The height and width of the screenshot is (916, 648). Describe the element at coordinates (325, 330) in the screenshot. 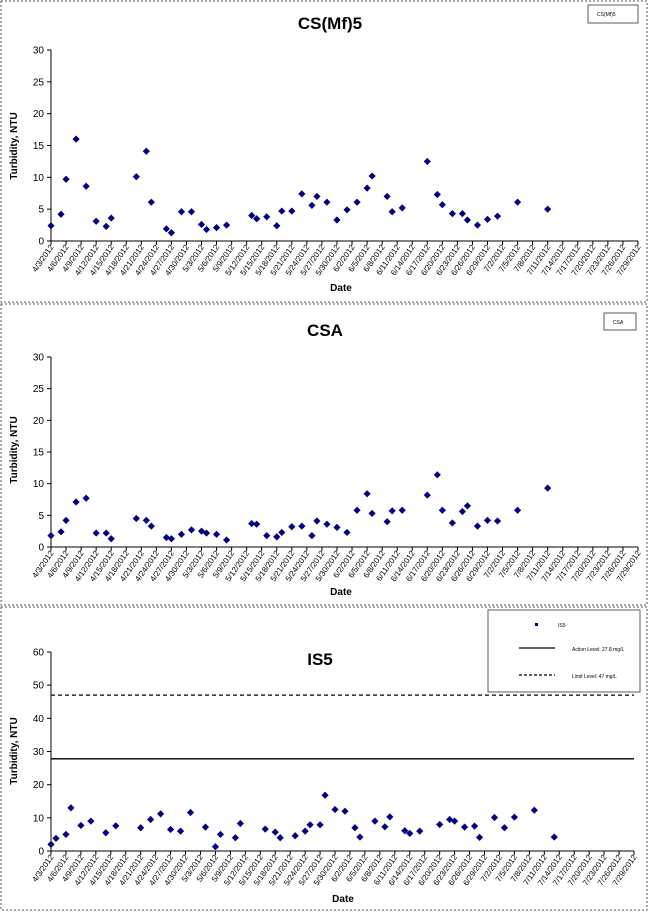

I see `chart-title: CSA` at that location.